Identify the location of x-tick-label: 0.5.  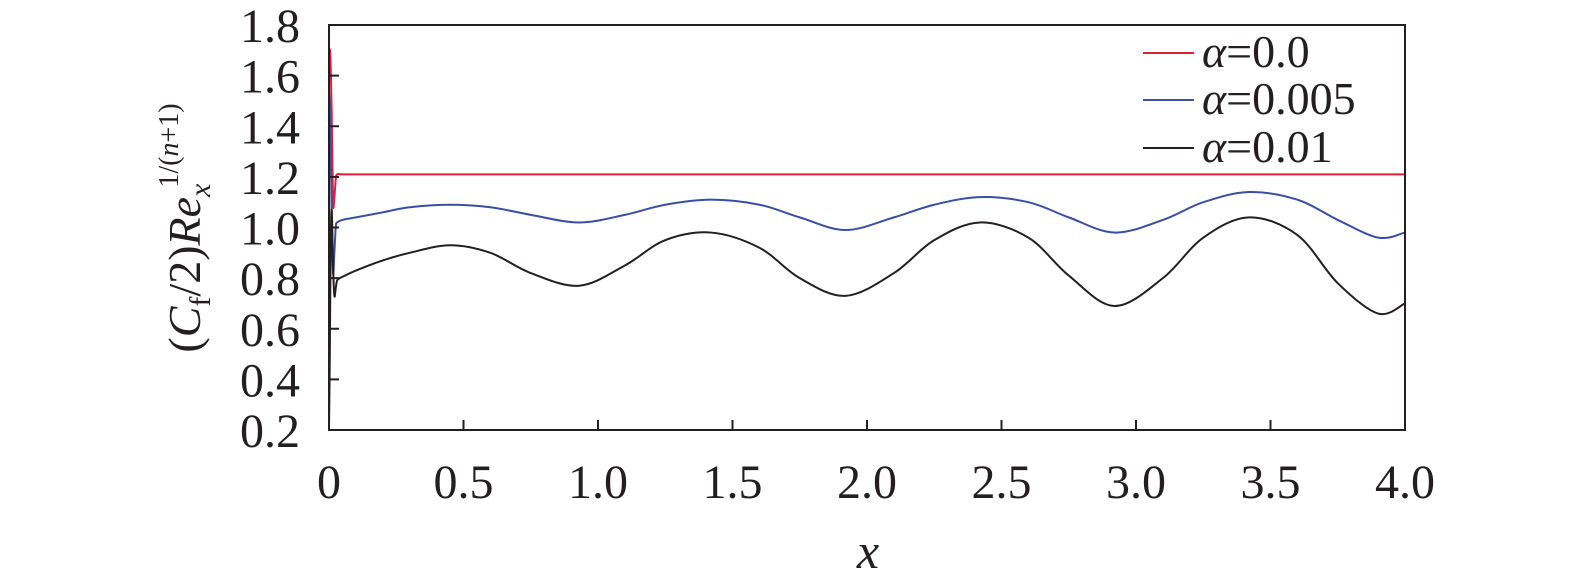
(464, 482).